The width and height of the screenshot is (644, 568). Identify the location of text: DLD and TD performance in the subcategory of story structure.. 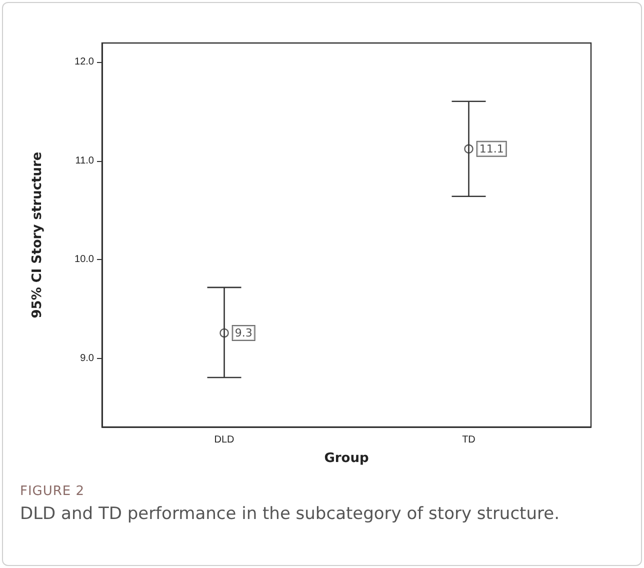
(290, 514).